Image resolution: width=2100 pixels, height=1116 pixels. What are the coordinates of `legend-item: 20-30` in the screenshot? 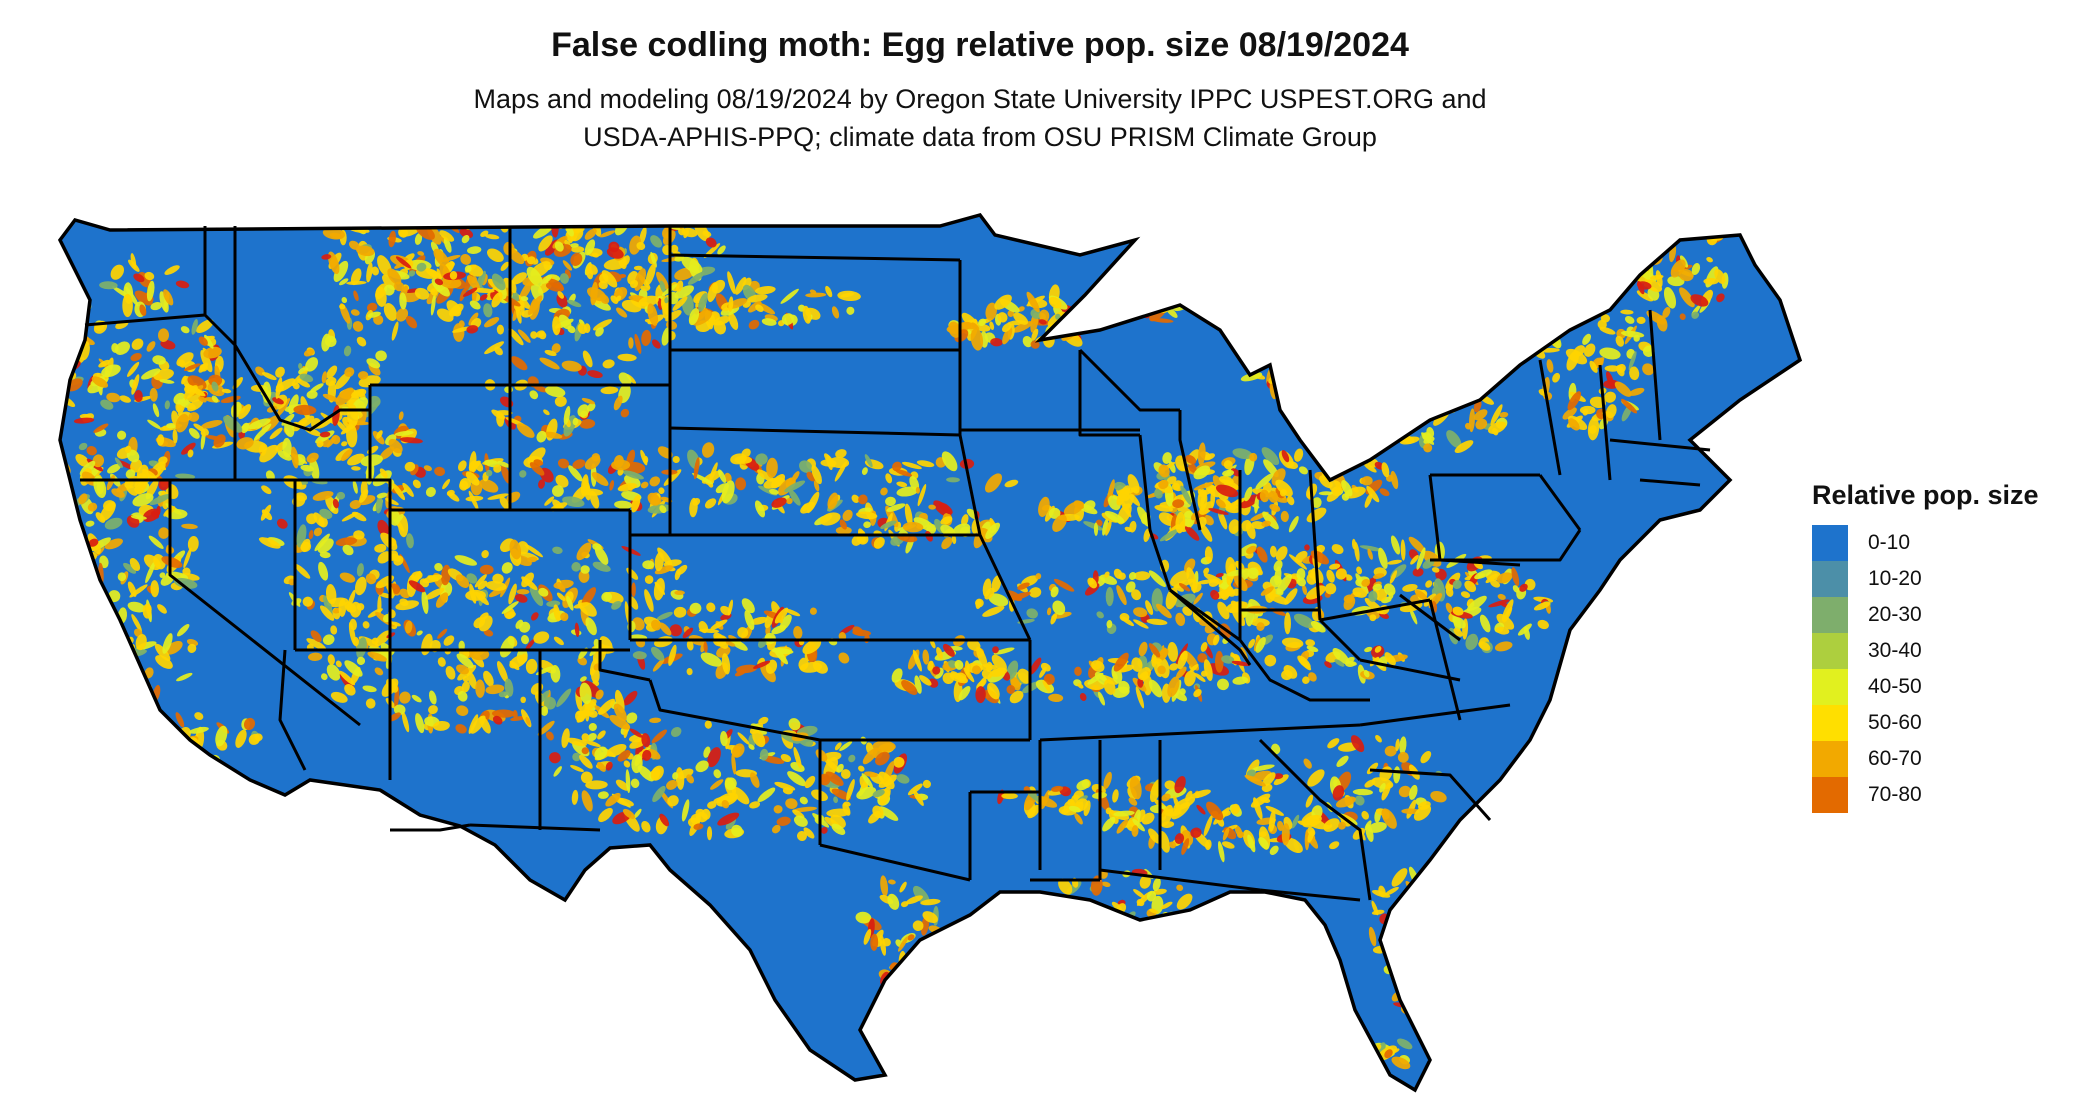 It's located at (1925, 615).